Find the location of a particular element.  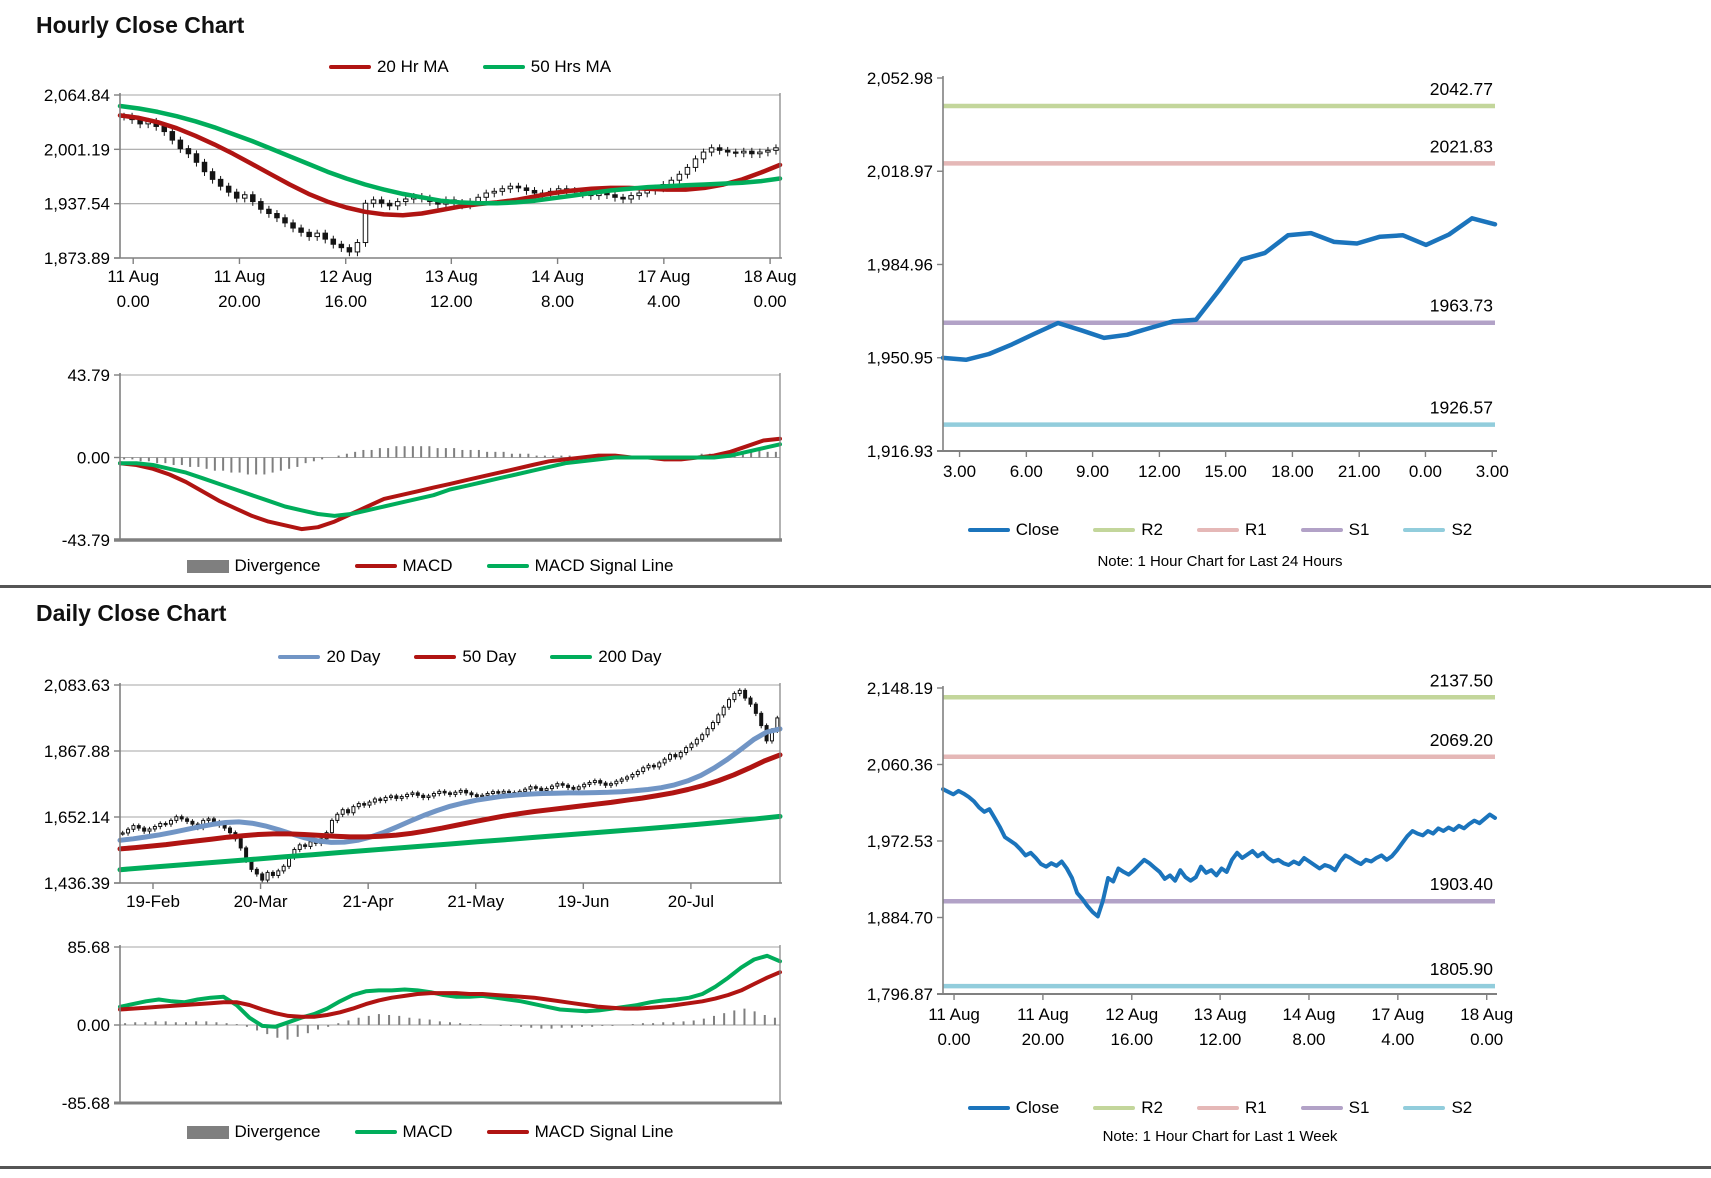

x-tick-label: 11 Aug is located at coordinates (1043, 1014).